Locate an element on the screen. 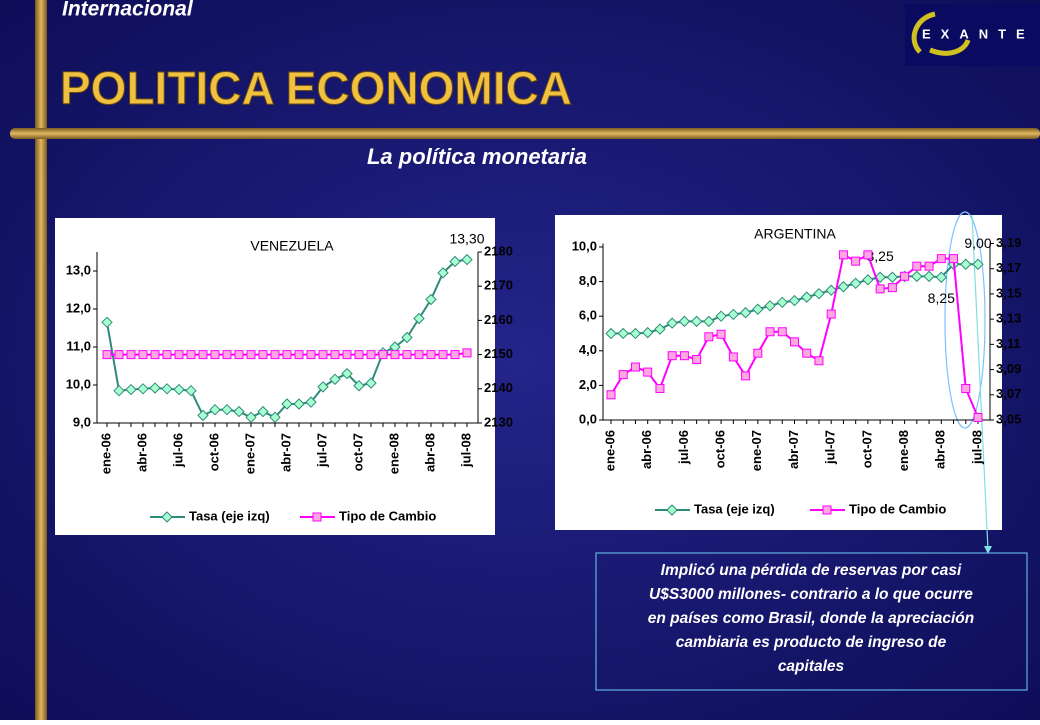  callout-arrowhead is located at coordinates (988, 550).